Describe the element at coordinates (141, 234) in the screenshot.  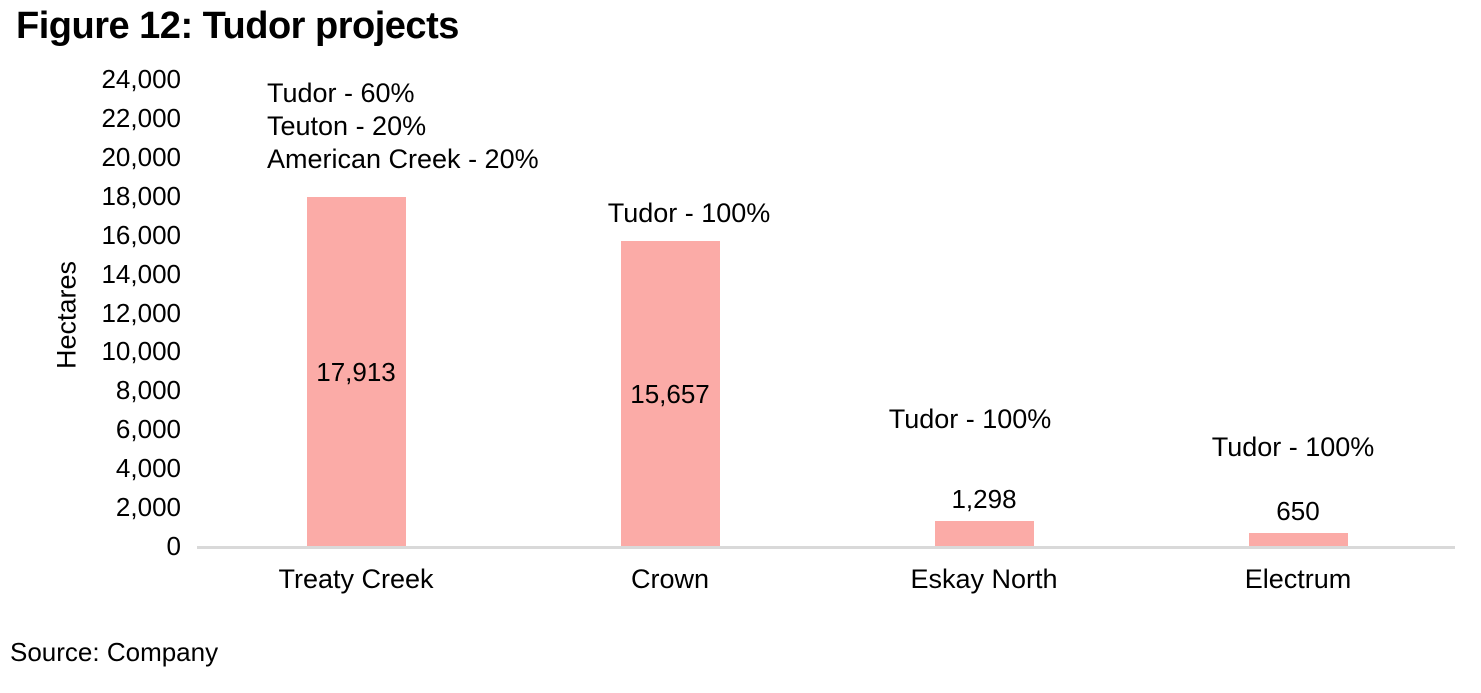
I see `y-tick-label: 16,000` at that location.